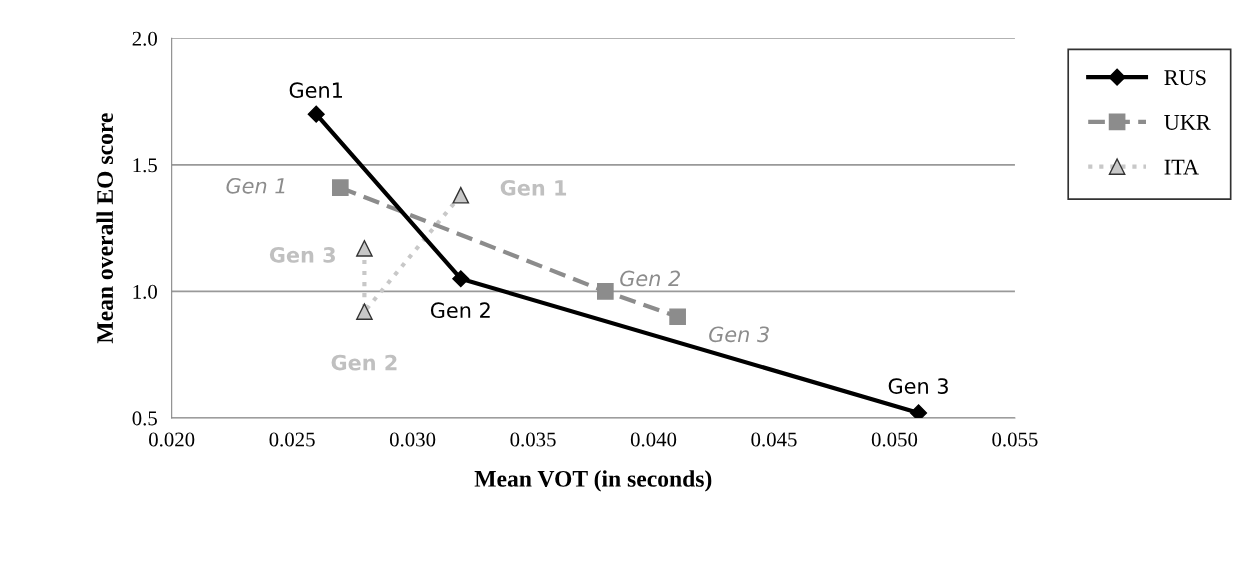  What do you see at coordinates (145, 165) in the screenshot?
I see `y-tick-label: 1.5` at bounding box center [145, 165].